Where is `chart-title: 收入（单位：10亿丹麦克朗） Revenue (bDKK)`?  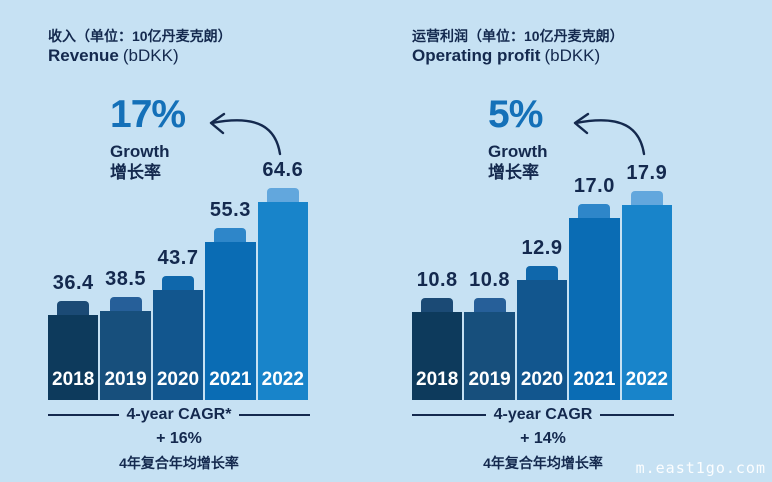 chart-title: 收入（单位：10亿丹麦克朗） Revenue (bDKK) is located at coordinates (140, 47).